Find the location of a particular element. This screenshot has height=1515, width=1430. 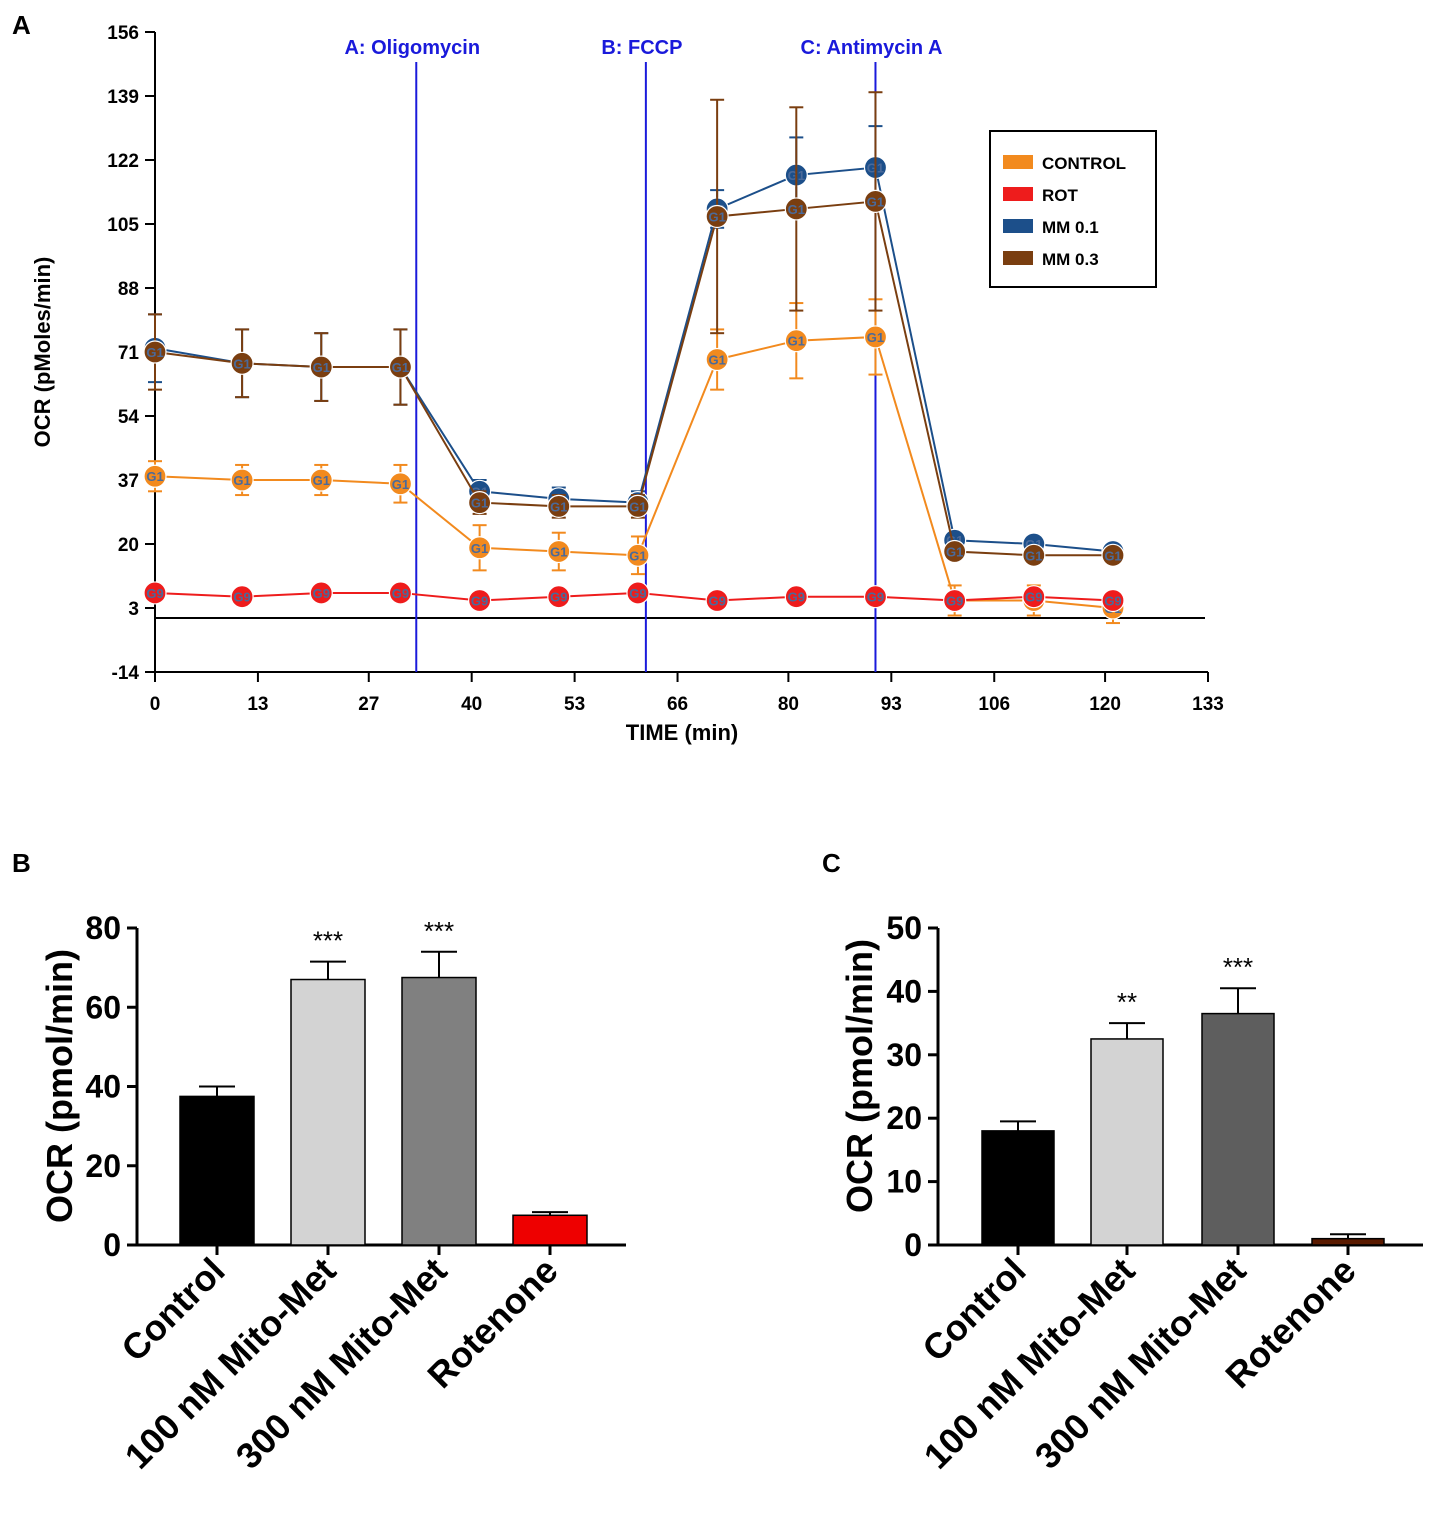

panel-c-category-label: 300 nM Mito-Met is located at coordinates (1140, 1363).